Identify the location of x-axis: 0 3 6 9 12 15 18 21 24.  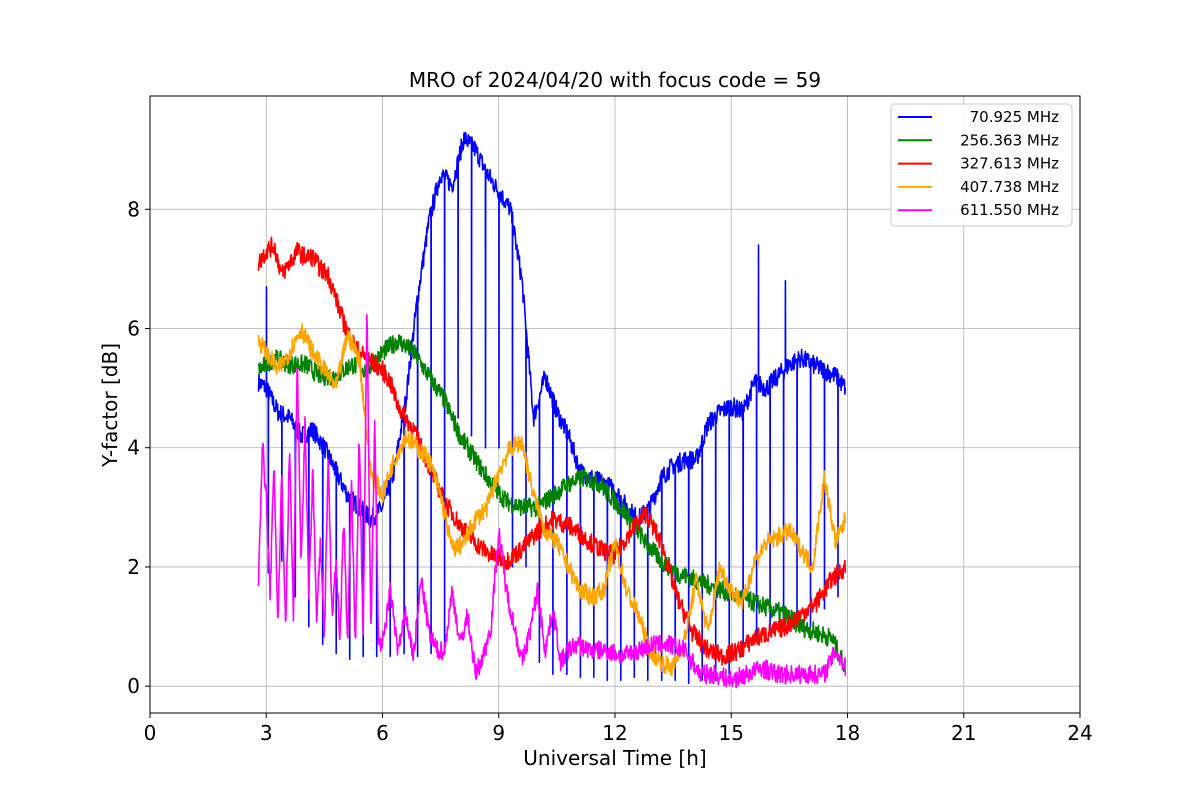
(618, 729).